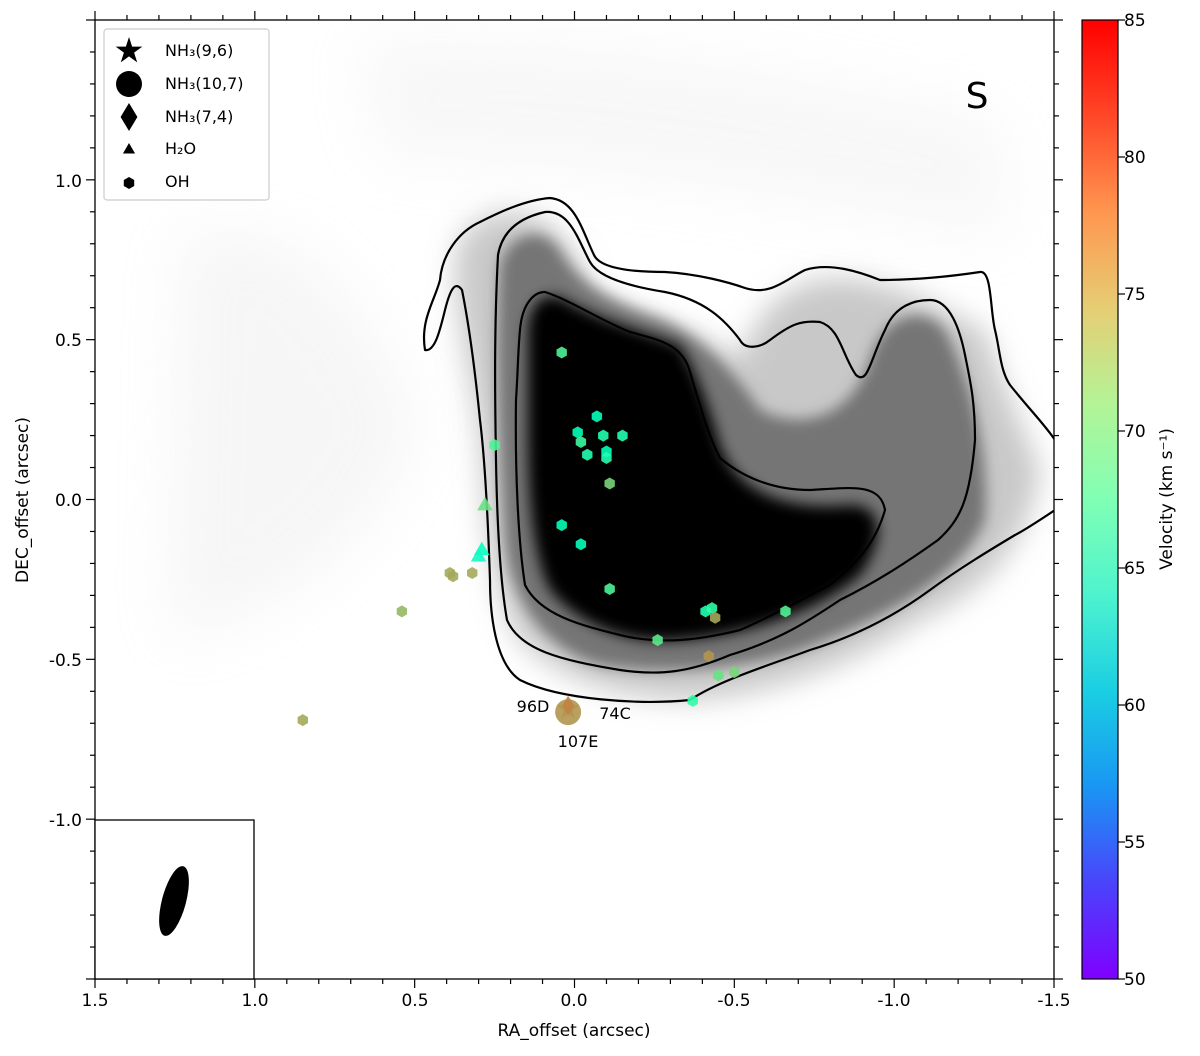 The image size is (1200, 1056). What do you see at coordinates (703, 468) in the screenshot?
I see `core-emission` at bounding box center [703, 468].